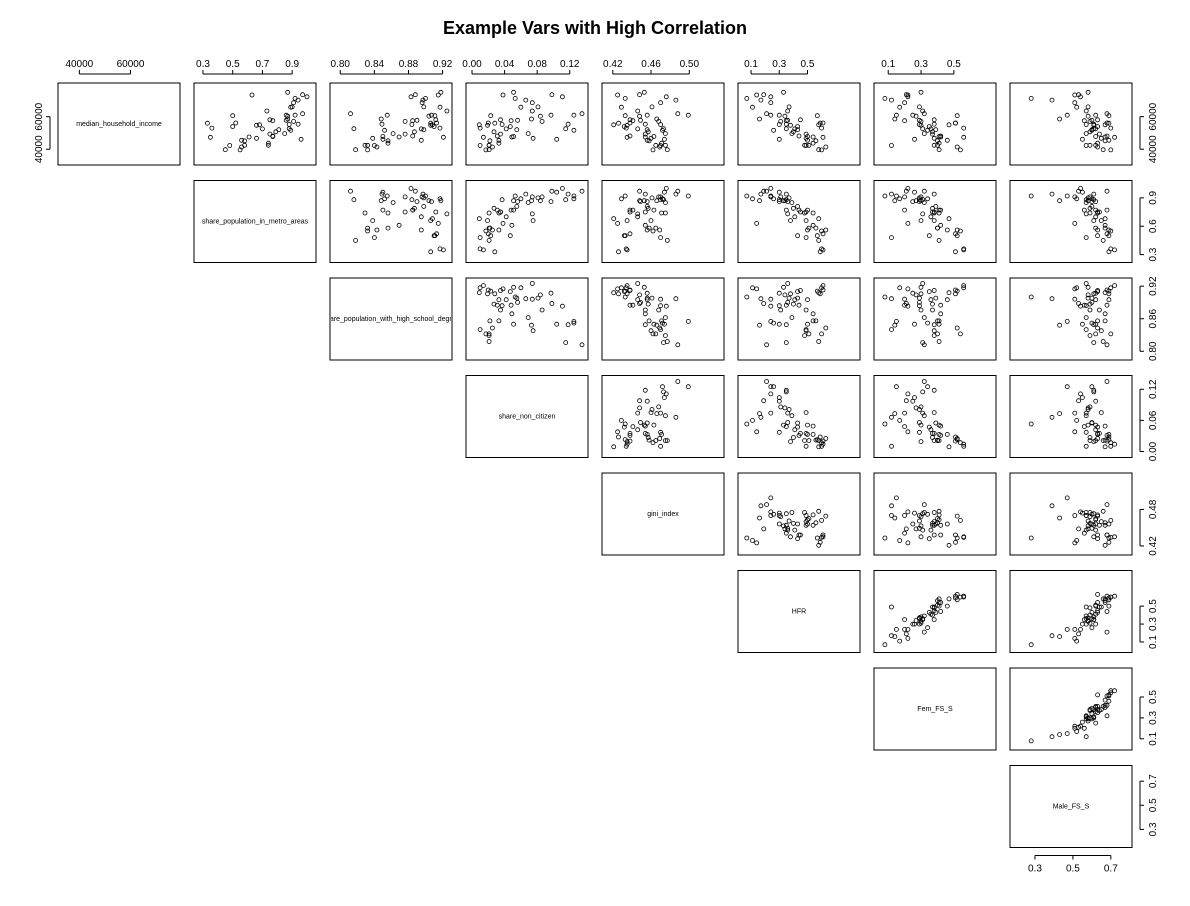  I want to click on right-axis-label: 0.42, so click(1153, 546).